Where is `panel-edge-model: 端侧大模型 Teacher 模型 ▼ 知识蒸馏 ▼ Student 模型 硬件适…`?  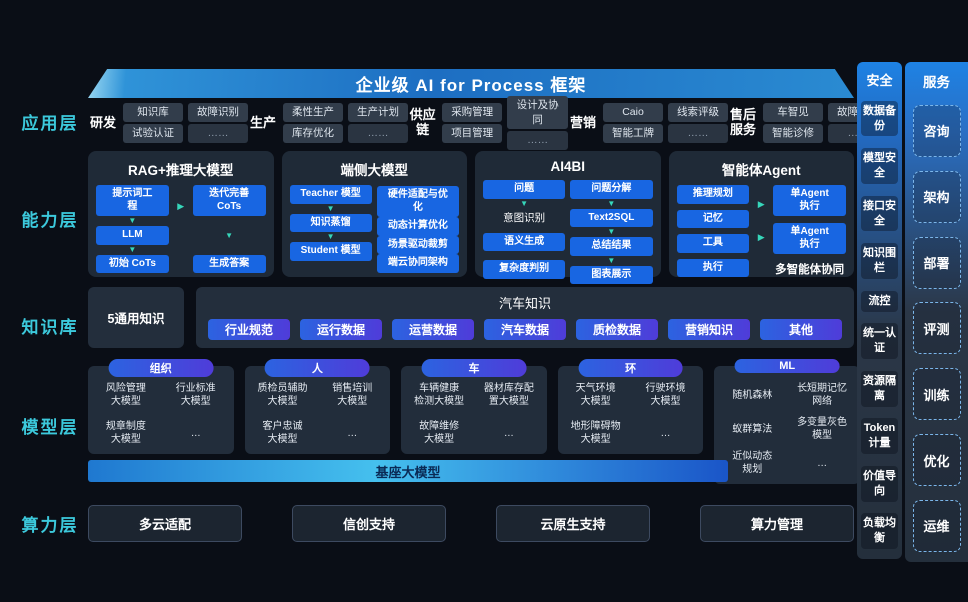 panel-edge-model: 端侧大模型 Teacher 模型 ▼ 知识蒸馏 ▼ Student 模型 硬件适… is located at coordinates (374, 214).